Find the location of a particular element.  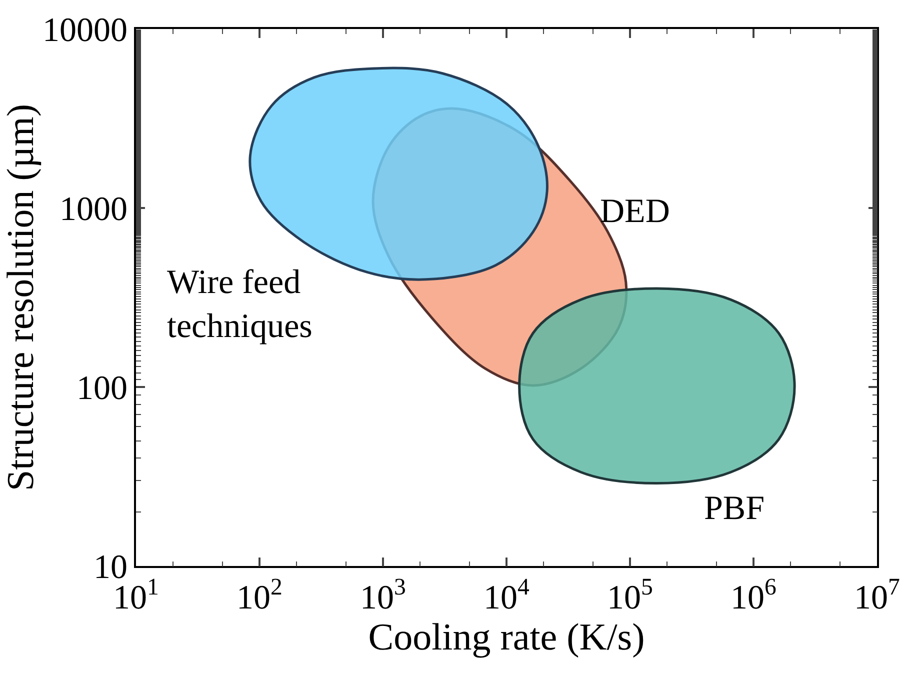

x-tick-label: 10$^{4}$ is located at coordinates (507, 595).